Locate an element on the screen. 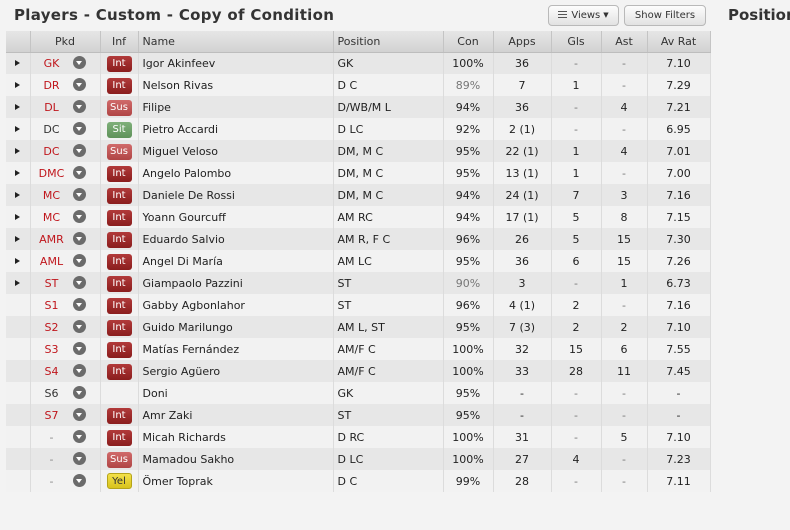  pkd-cell: S7 is located at coordinates (65, 415).